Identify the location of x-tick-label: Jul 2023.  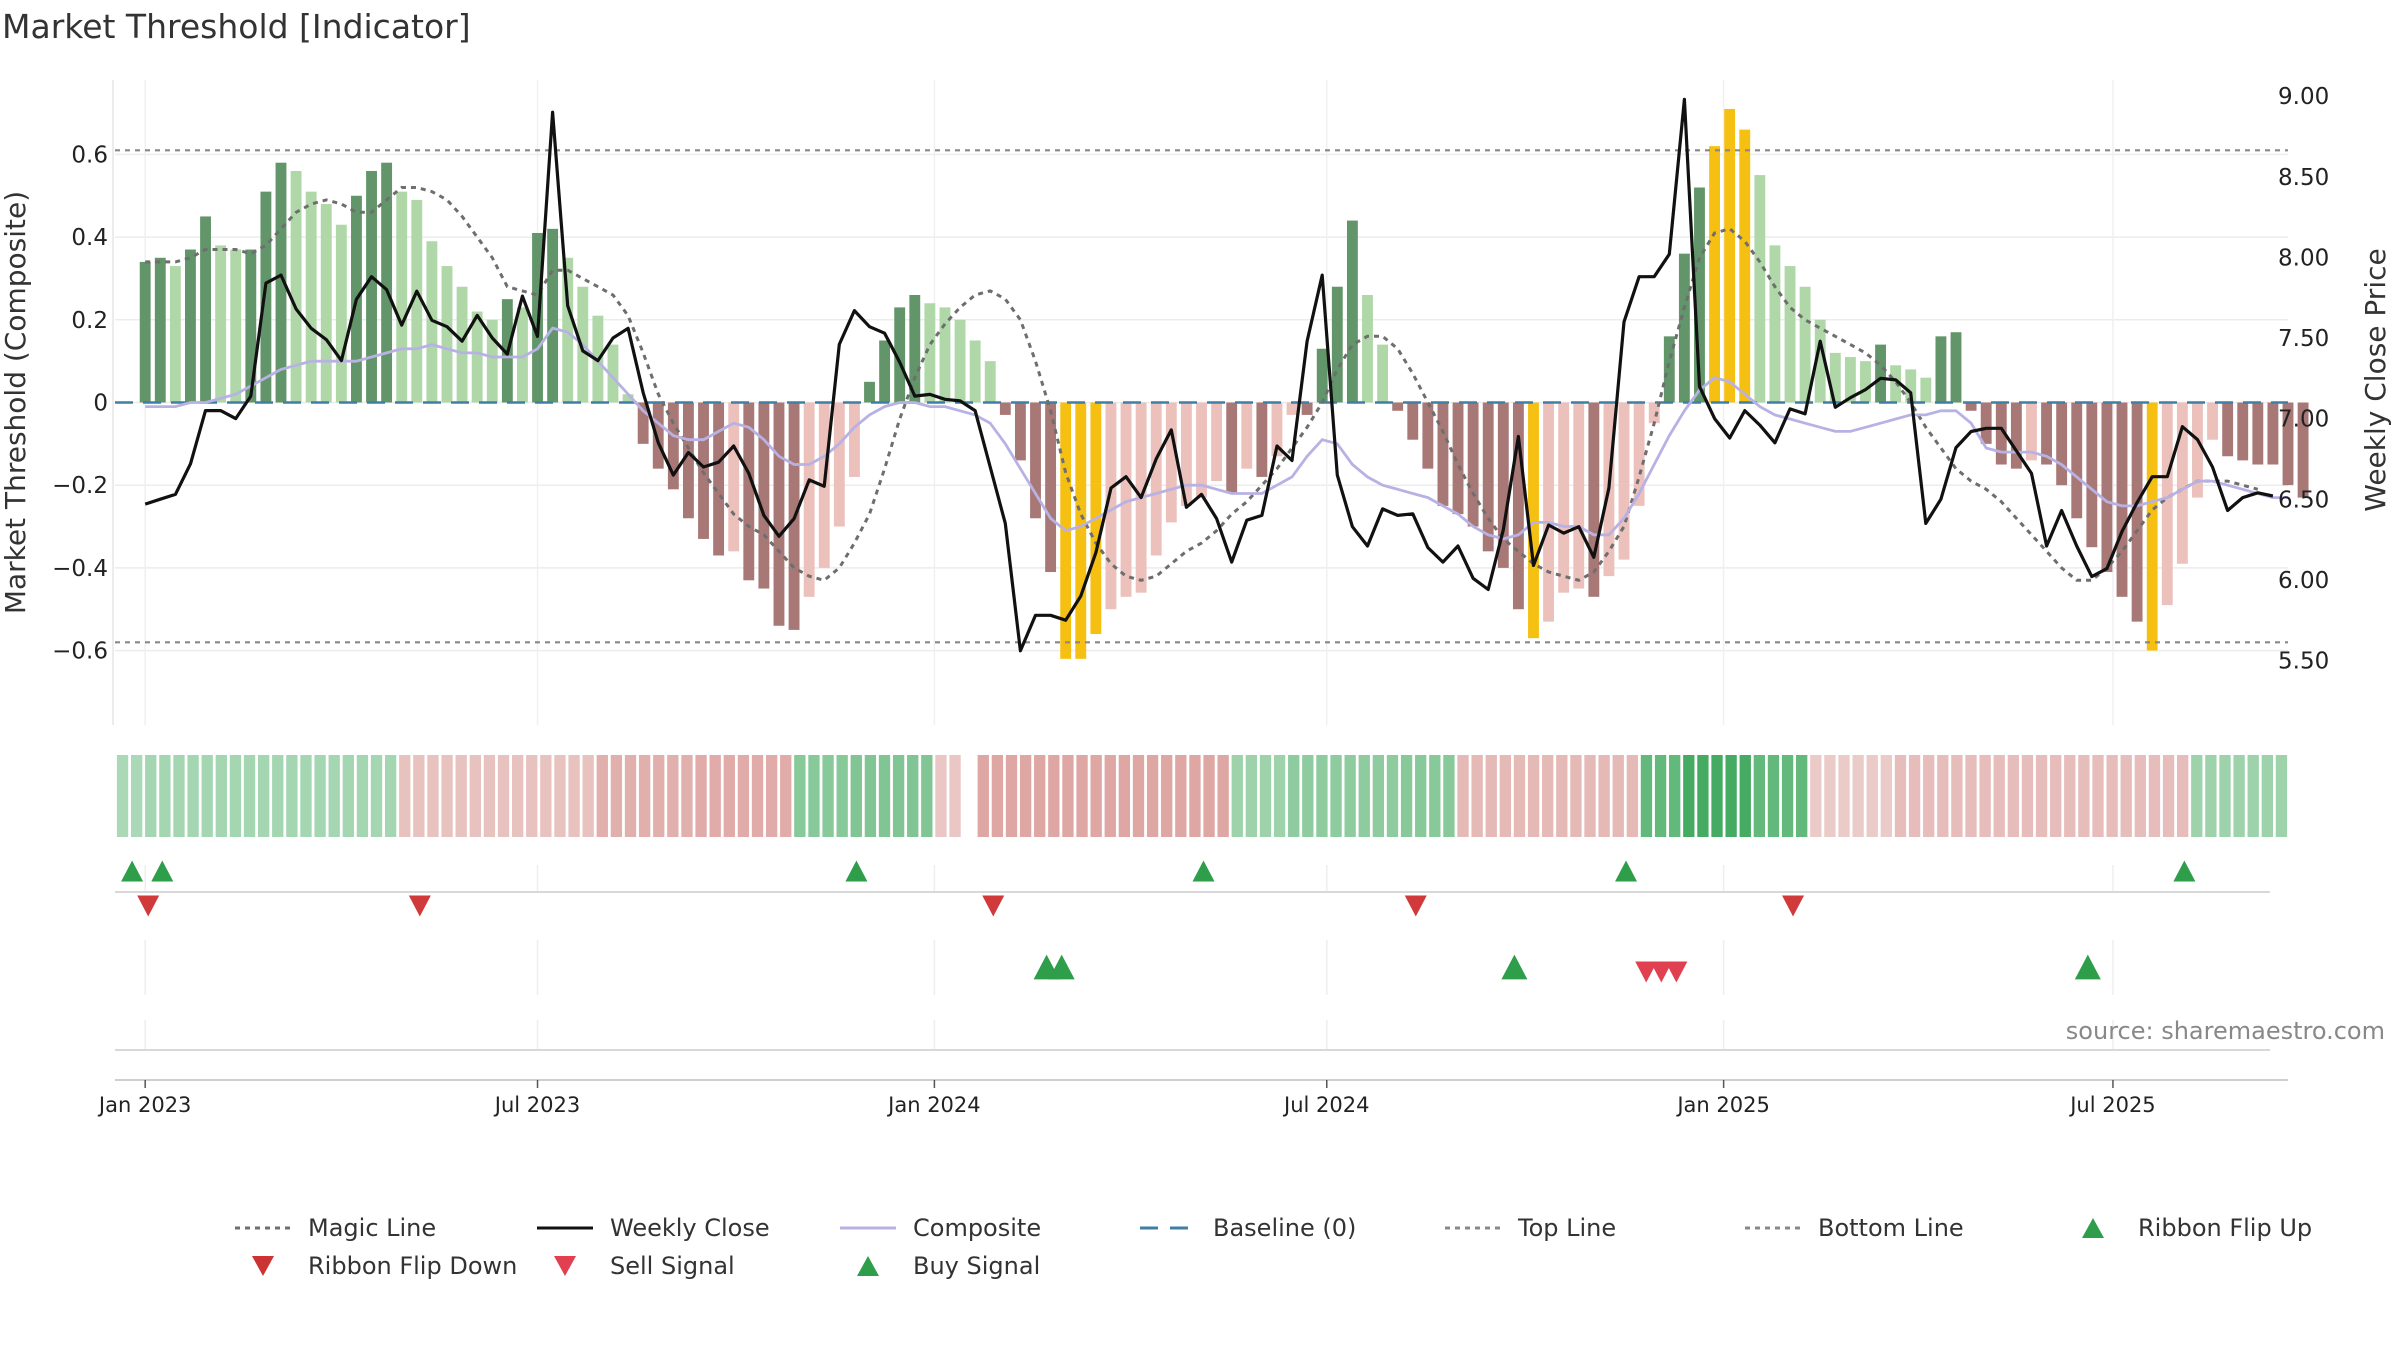
(536, 1105).